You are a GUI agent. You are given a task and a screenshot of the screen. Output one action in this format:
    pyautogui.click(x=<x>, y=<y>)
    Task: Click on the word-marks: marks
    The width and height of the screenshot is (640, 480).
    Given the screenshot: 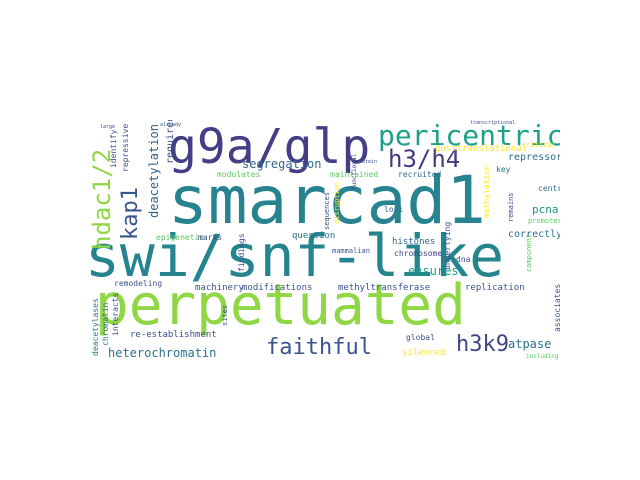 What is the action you would take?
    pyautogui.click(x=210, y=237)
    